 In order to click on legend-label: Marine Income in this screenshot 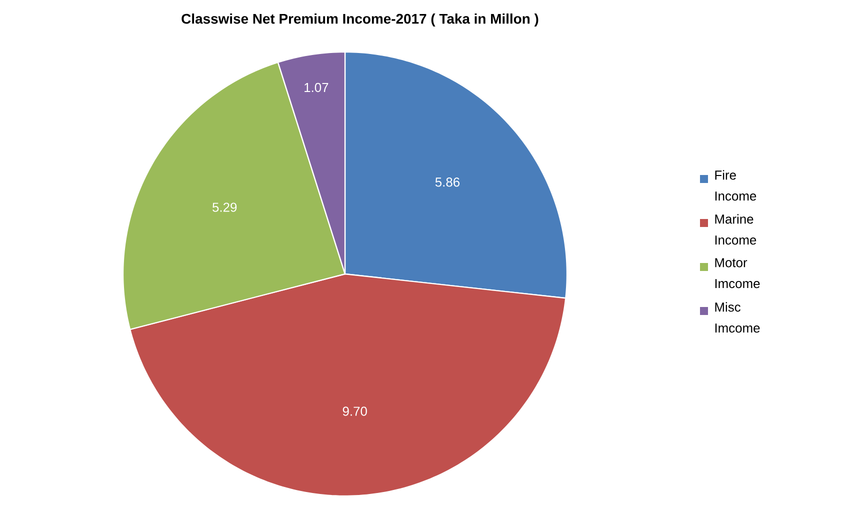, I will do `click(735, 229)`.